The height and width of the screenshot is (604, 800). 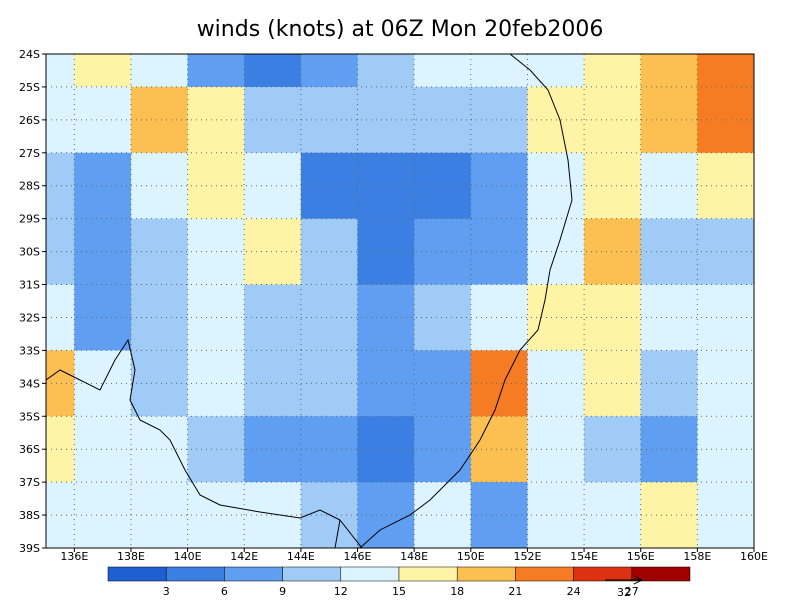 What do you see at coordinates (74, 556) in the screenshot?
I see `x-tick-label: 136E` at bounding box center [74, 556].